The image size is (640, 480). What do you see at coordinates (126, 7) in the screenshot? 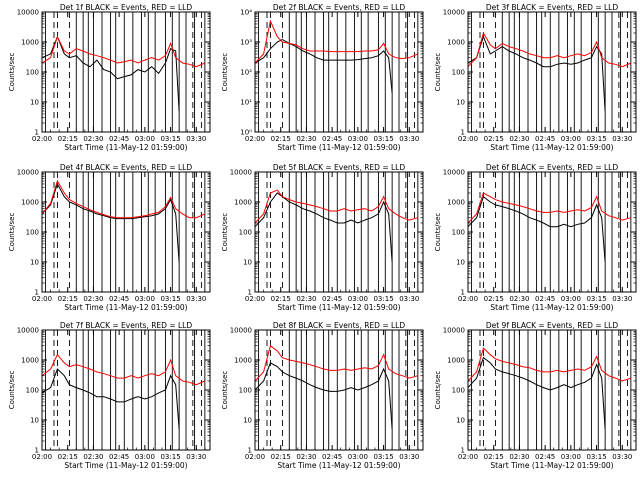
I see `chart-title: Det 1f BLACK = Events, RED = LLD` at bounding box center [126, 7].